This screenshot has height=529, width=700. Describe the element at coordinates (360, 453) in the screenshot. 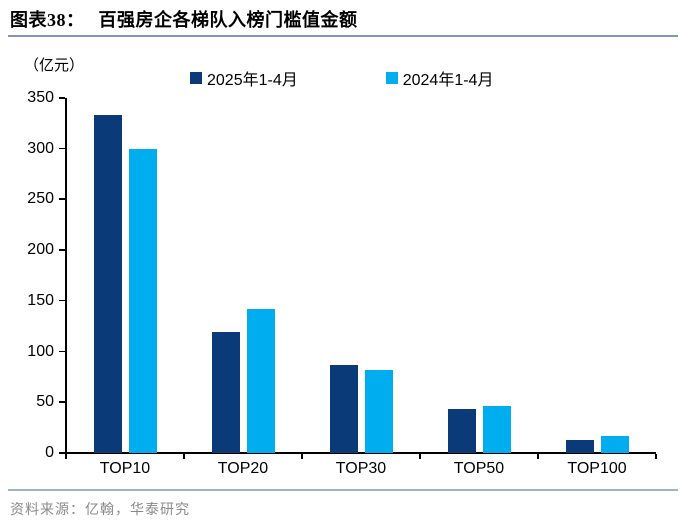

I see `x-axis` at that location.